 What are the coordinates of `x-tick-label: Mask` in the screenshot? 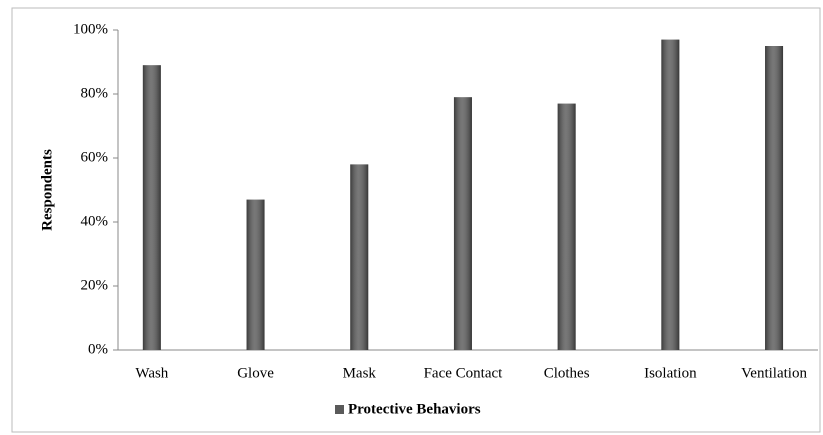 It's located at (360, 373).